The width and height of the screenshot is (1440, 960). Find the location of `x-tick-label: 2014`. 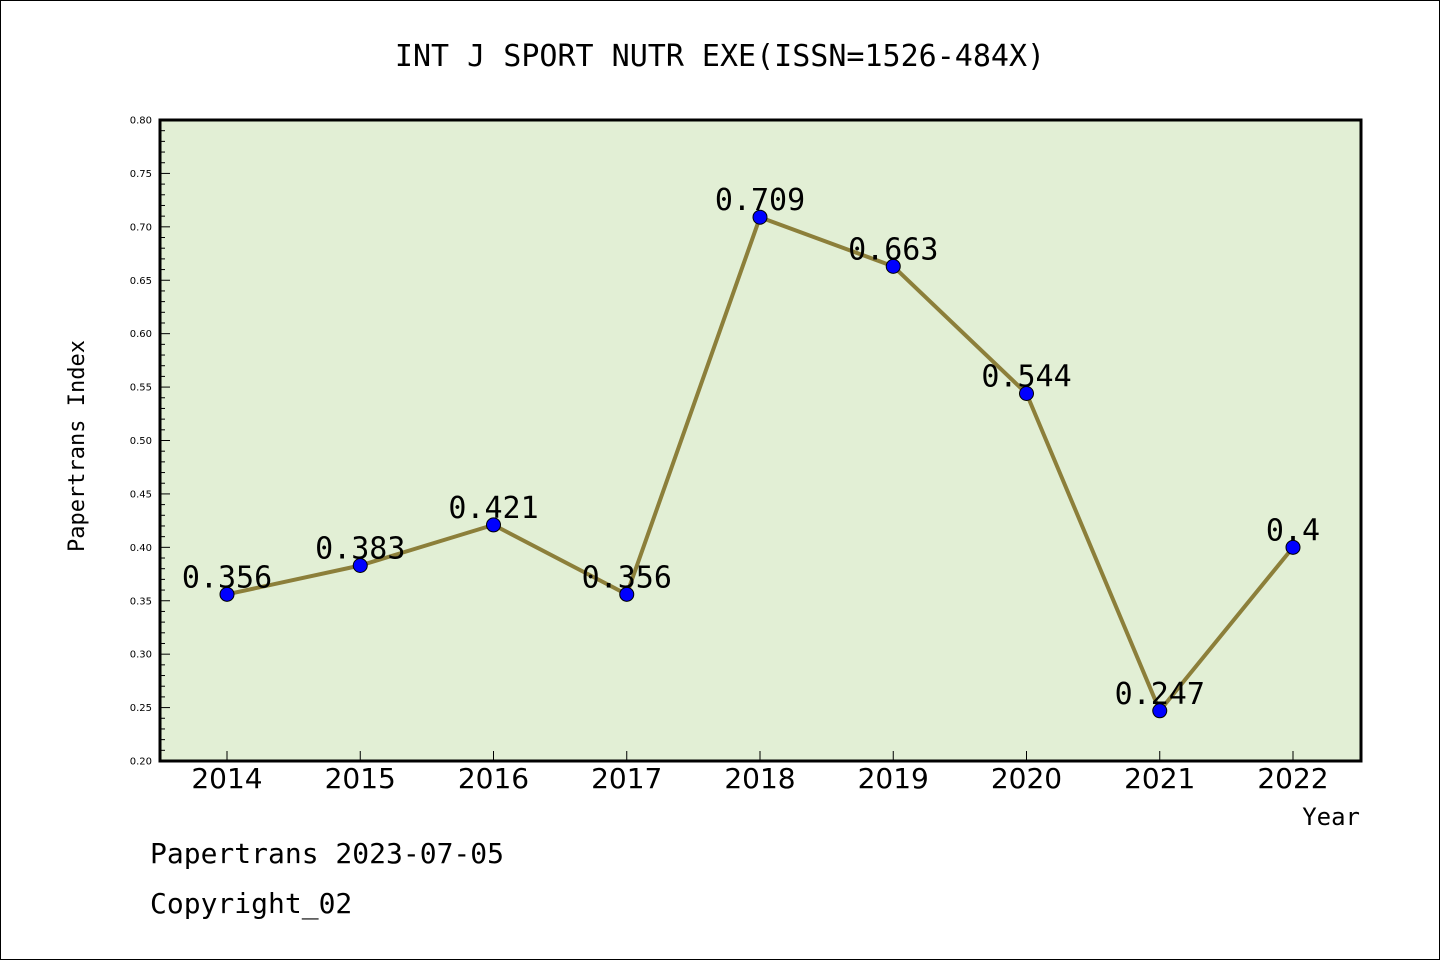

x-tick-label: 2014 is located at coordinates (226, 778).